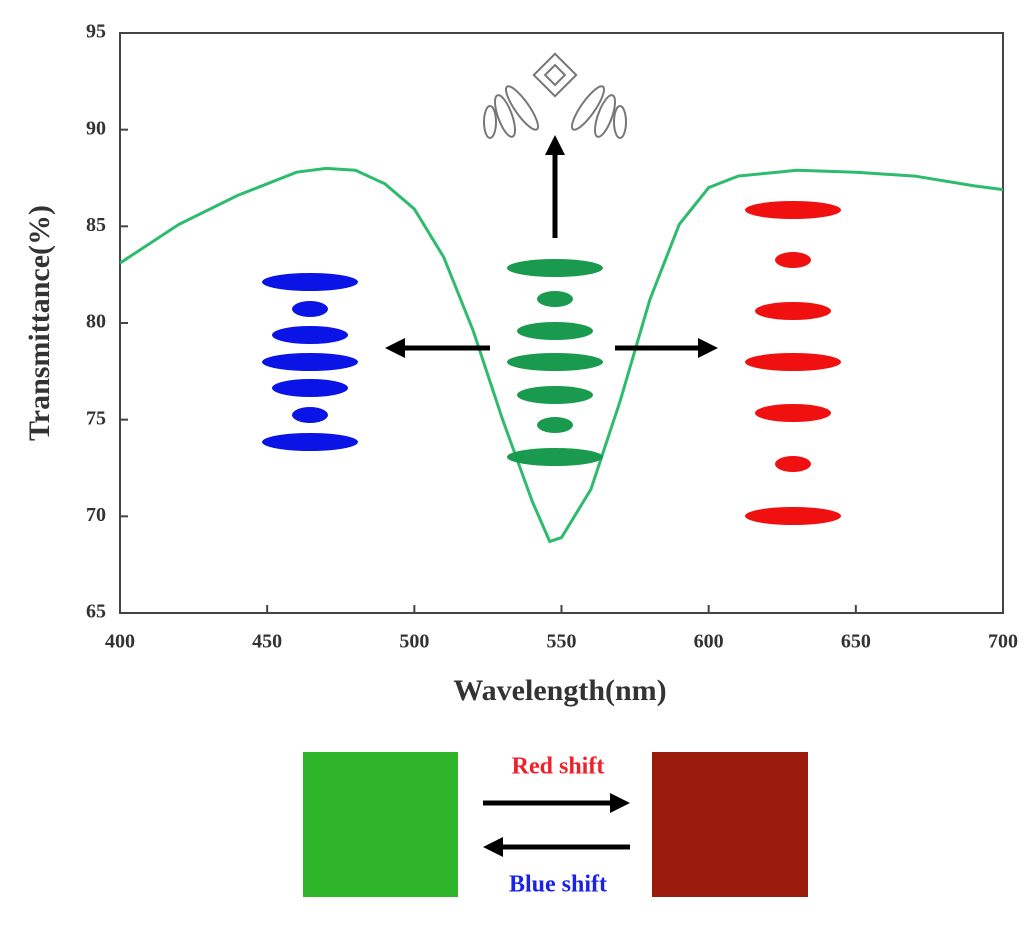  I want to click on blue-shift-label: Blue shift, so click(558, 885).